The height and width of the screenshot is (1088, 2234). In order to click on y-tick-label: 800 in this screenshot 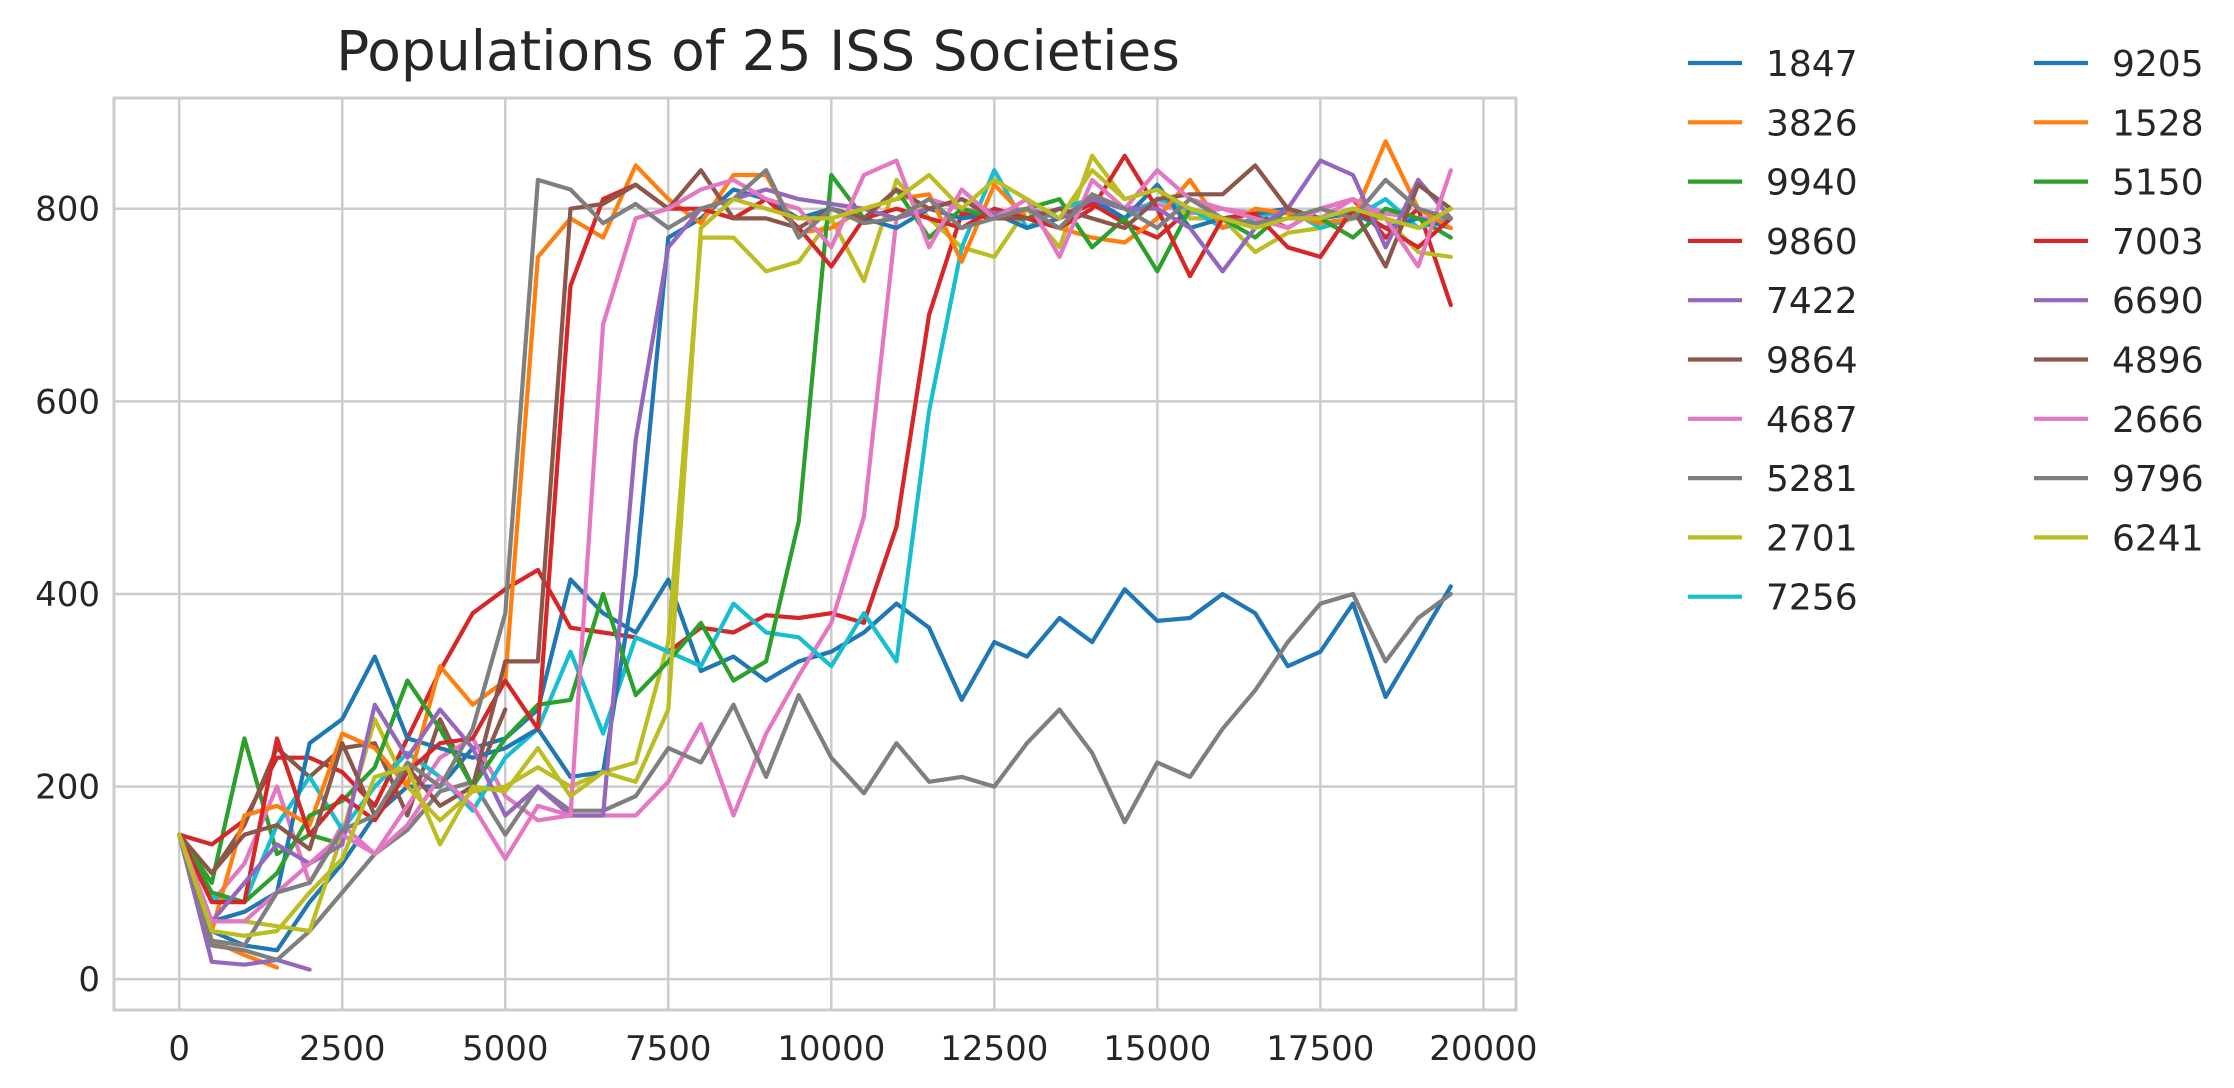, I will do `click(67, 210)`.